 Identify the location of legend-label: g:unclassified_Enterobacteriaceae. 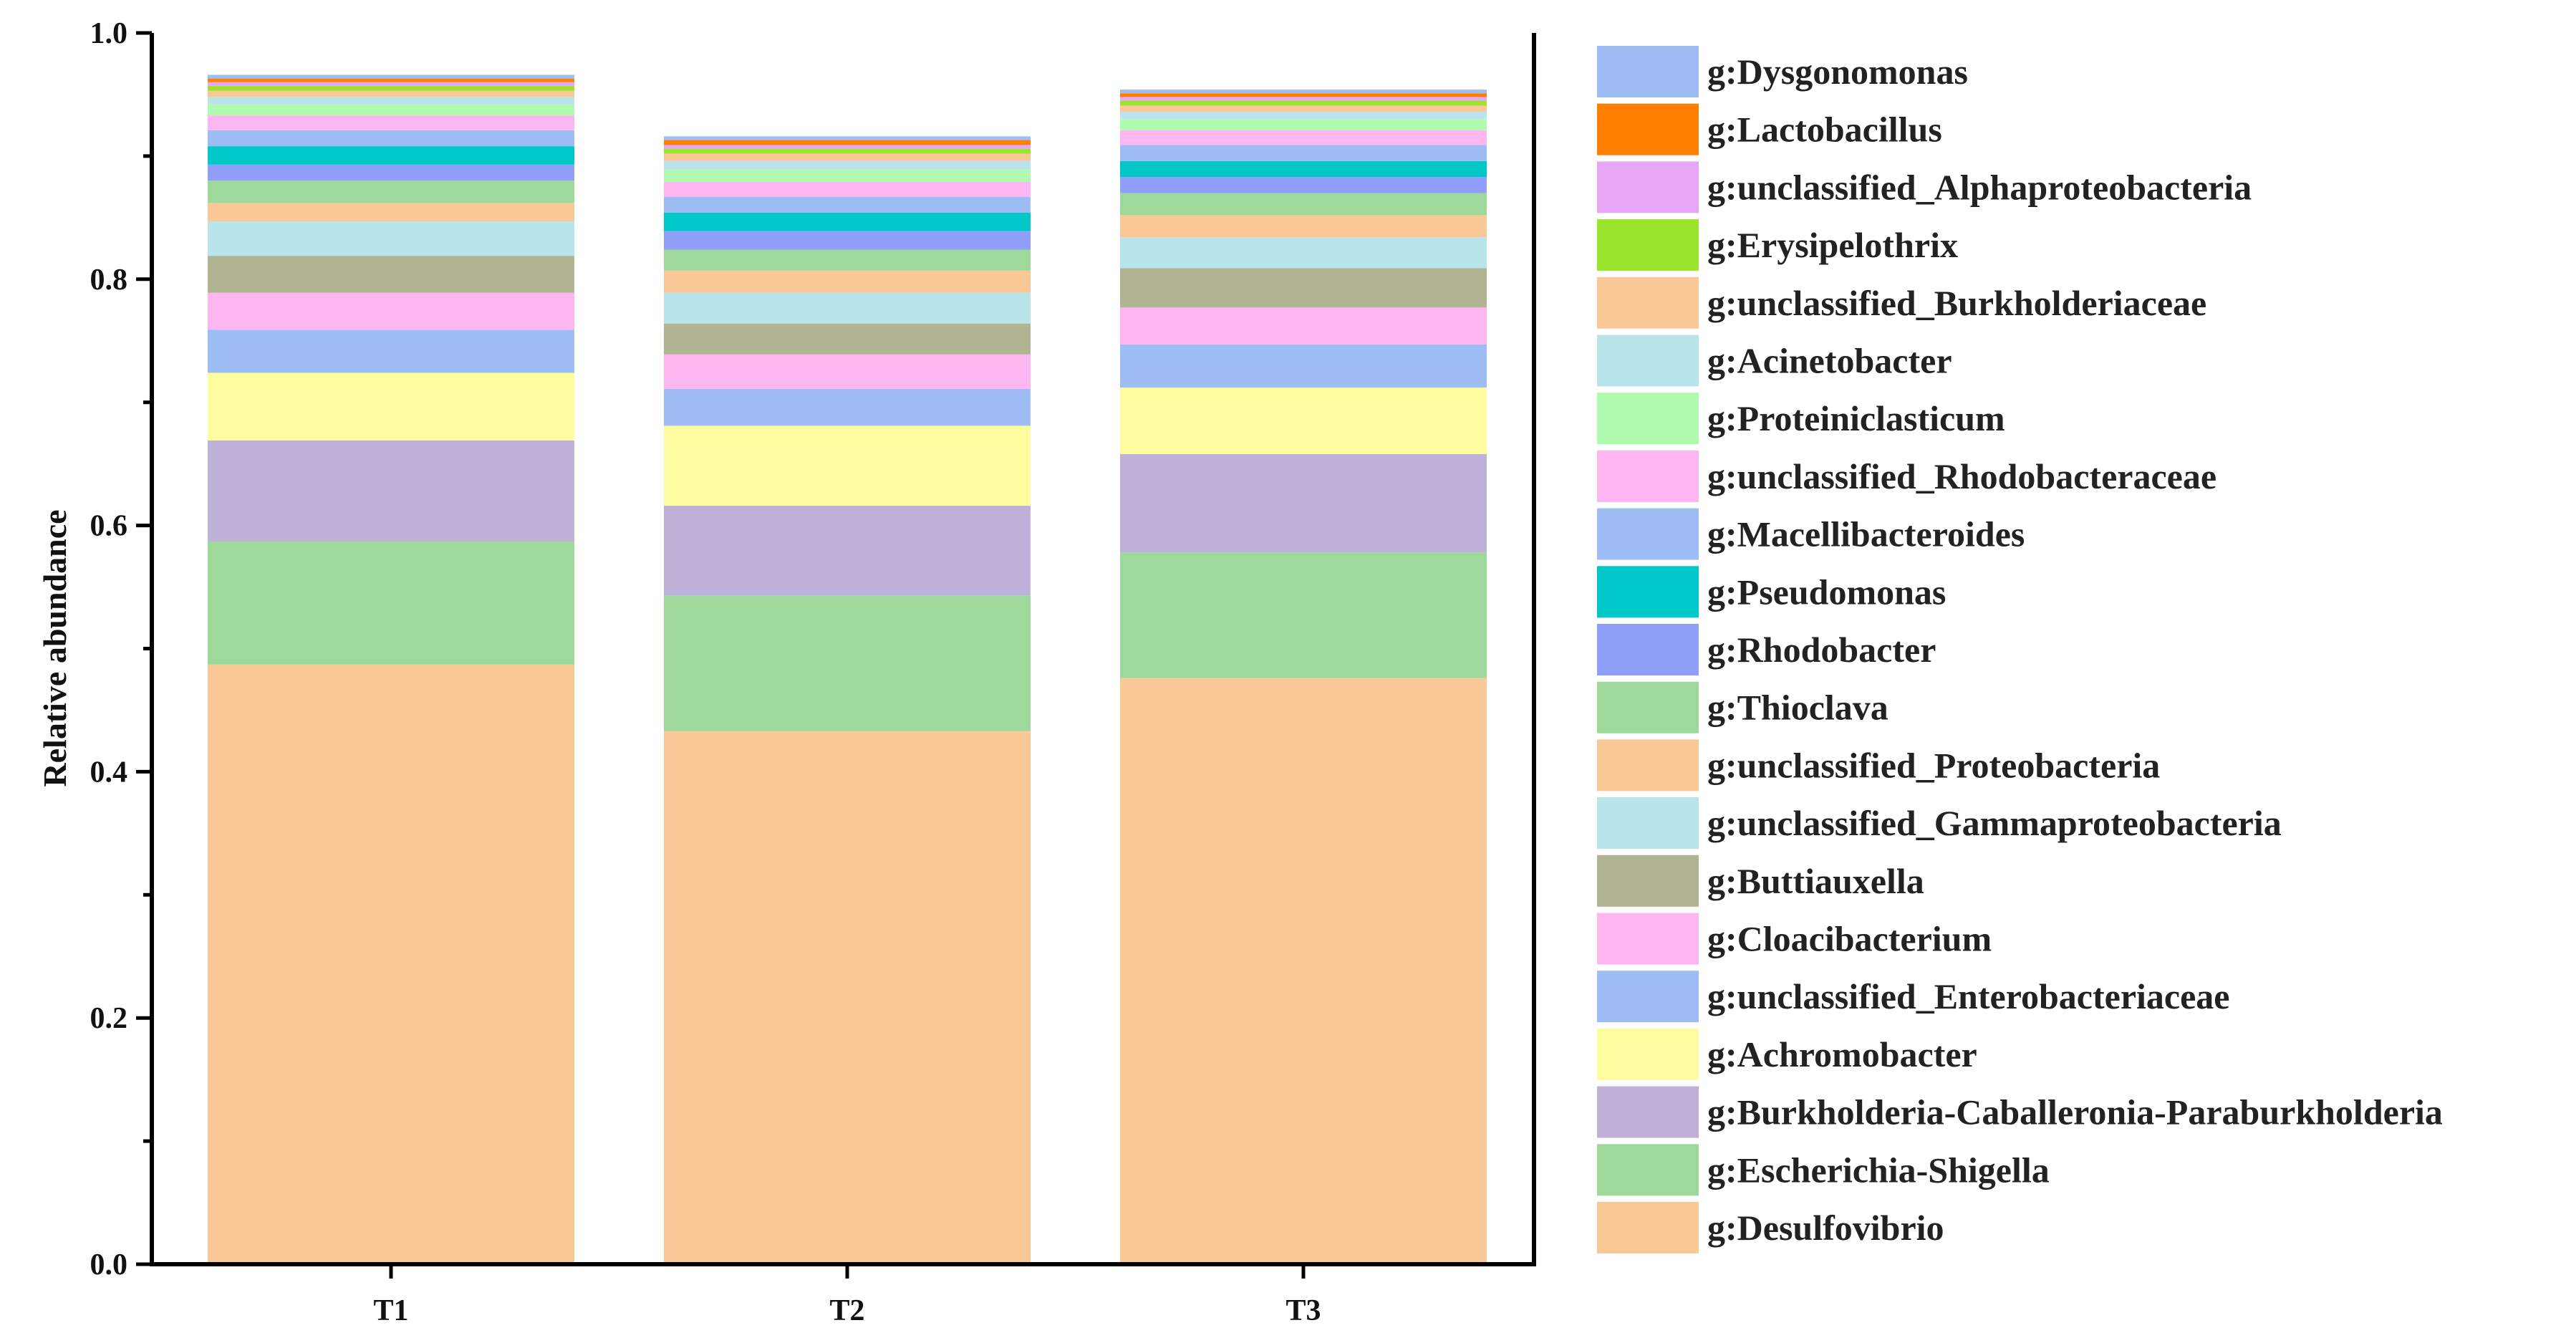
(1968, 996).